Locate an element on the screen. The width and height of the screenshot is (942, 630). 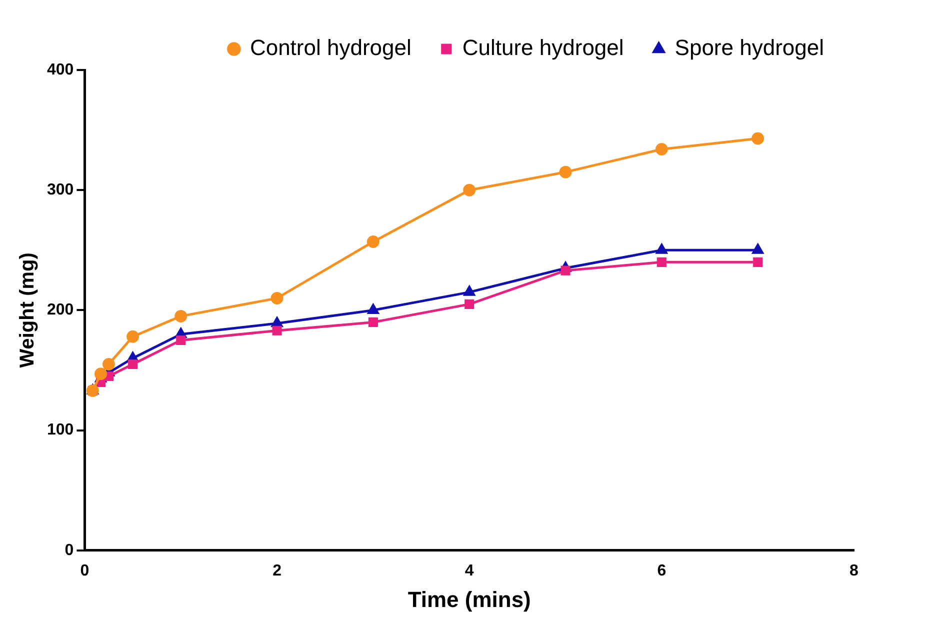
y-tick-label: 0 is located at coordinates (69, 550).